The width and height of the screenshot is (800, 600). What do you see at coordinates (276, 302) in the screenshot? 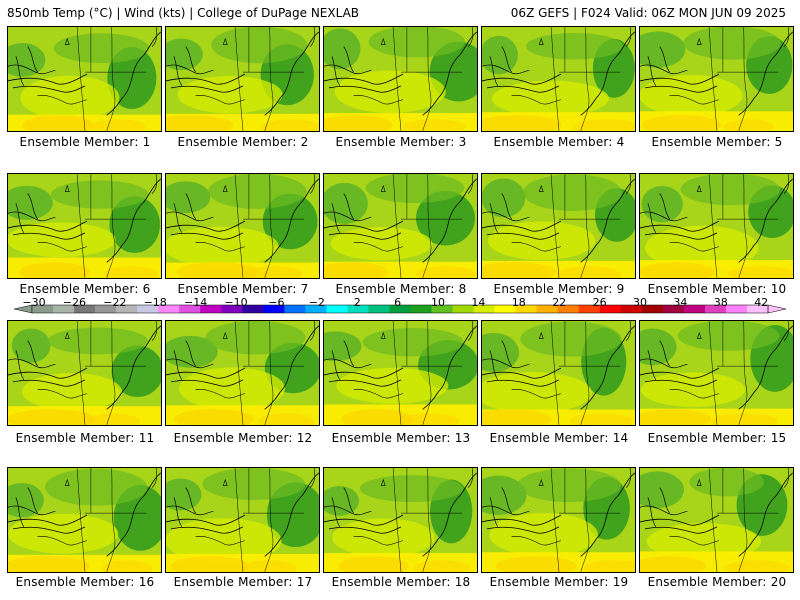
I see `colorbar-tick-label: −6` at bounding box center [276, 302].